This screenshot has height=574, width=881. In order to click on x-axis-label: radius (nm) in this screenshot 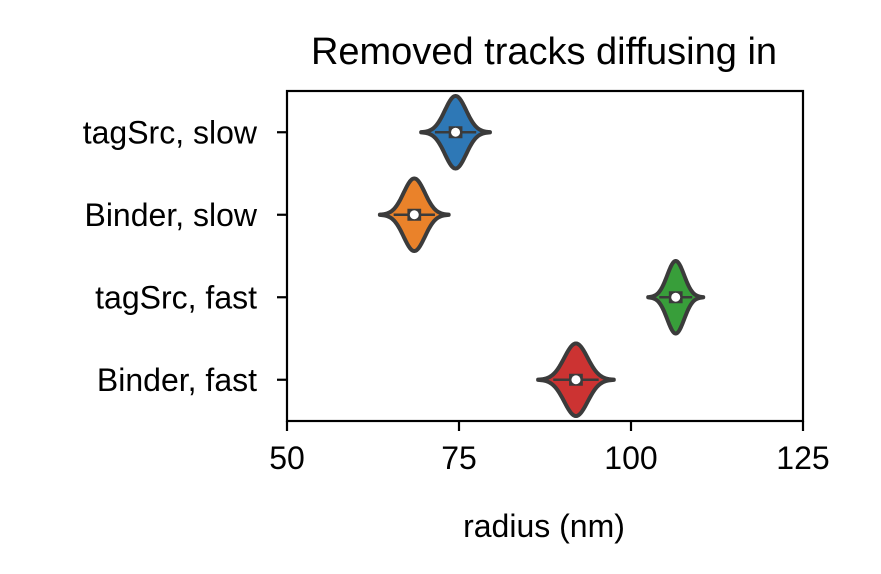, I will do `click(544, 526)`.